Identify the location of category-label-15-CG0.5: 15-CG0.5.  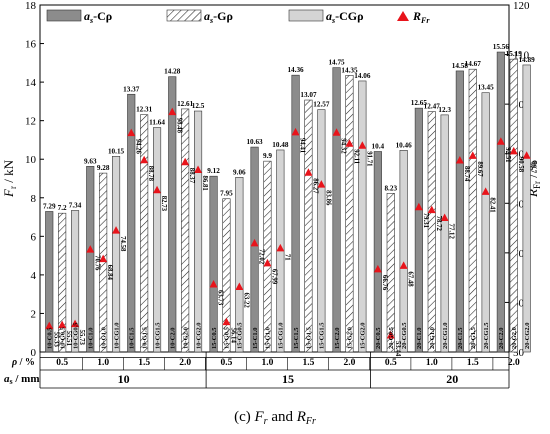
(240, 335).